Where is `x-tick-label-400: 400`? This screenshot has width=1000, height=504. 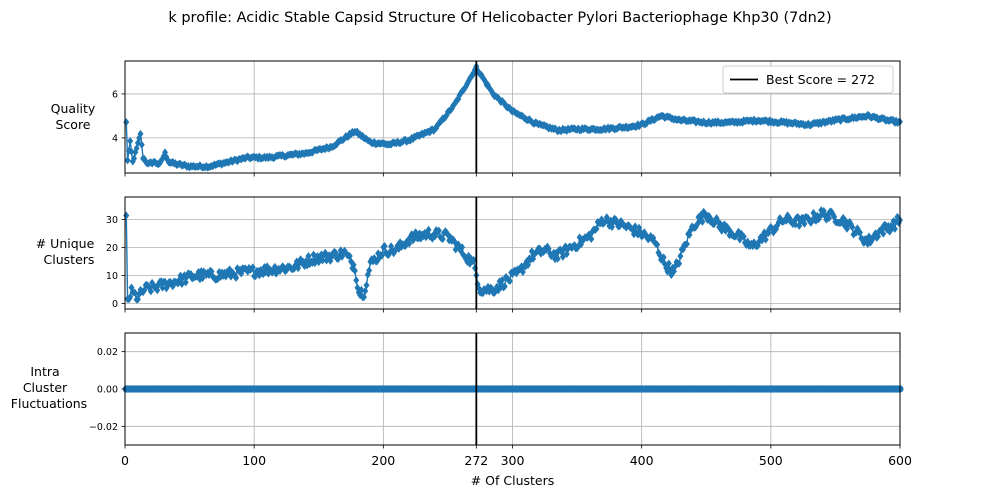 x-tick-label-400: 400 is located at coordinates (642, 460).